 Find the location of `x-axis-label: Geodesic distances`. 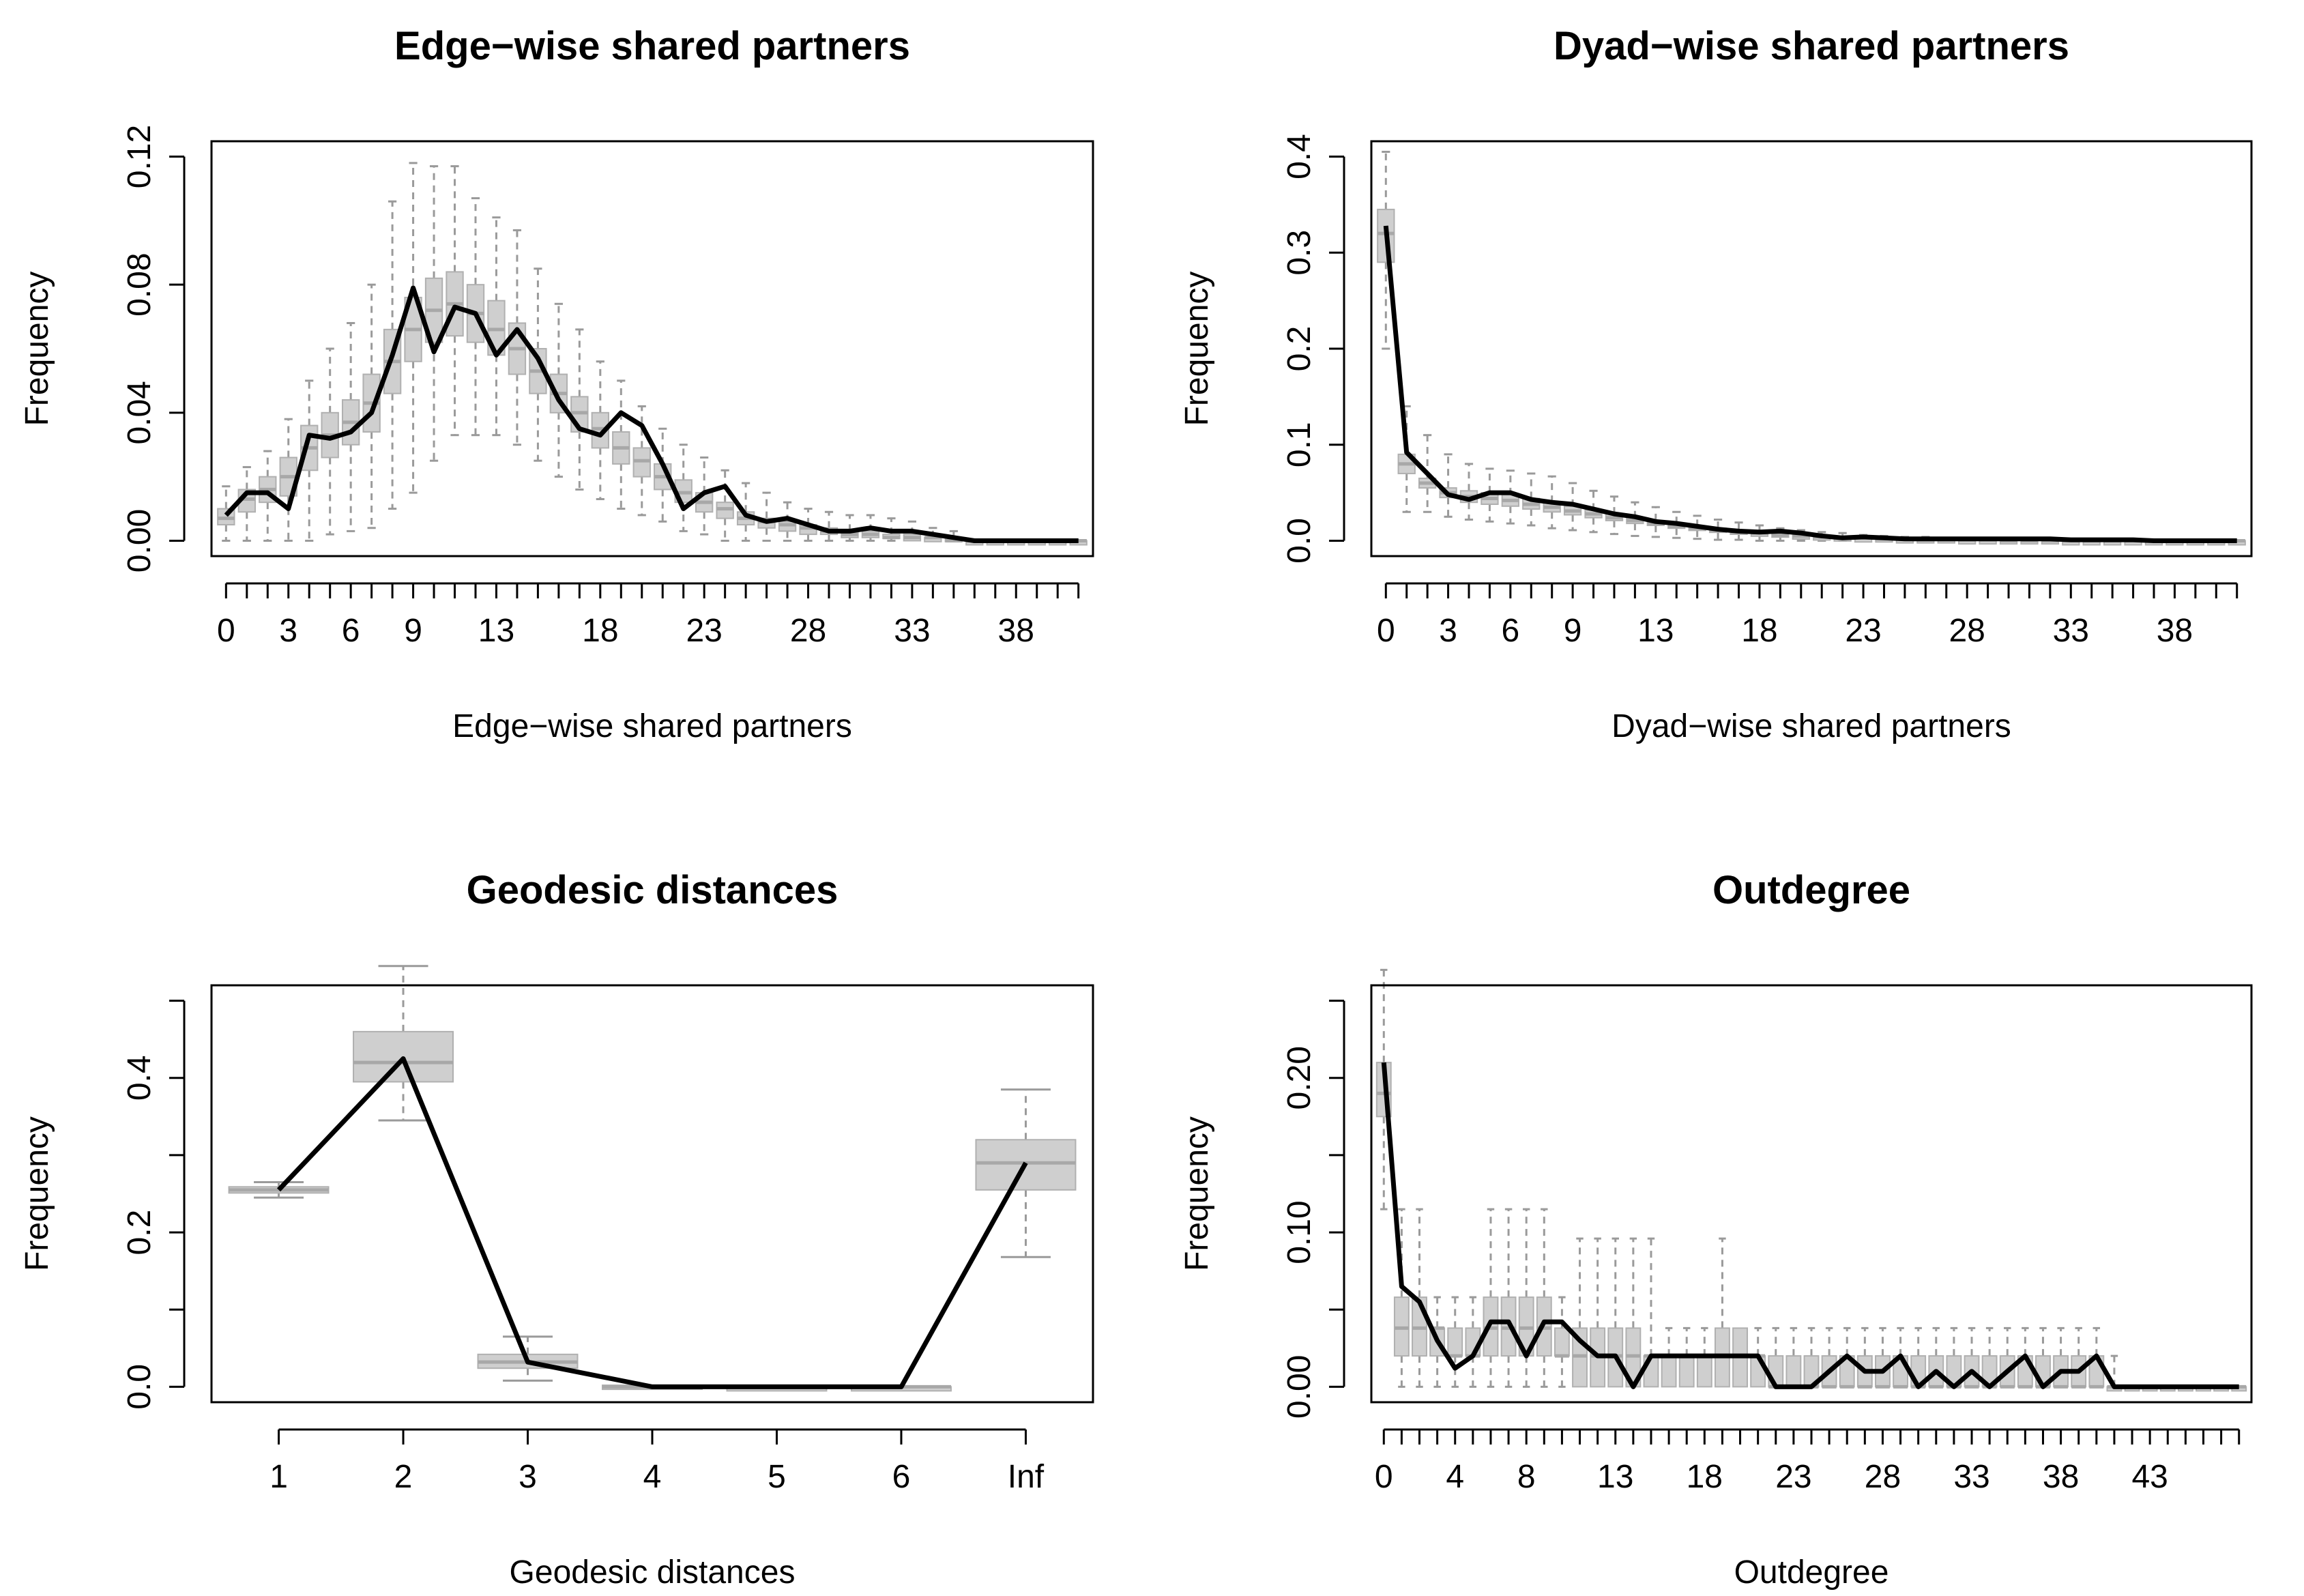

x-axis-label: Geodesic distances is located at coordinates (653, 1572).